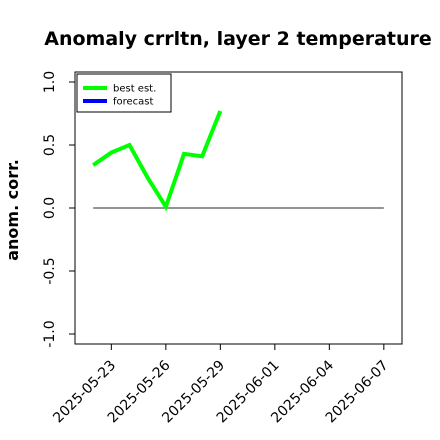 This screenshot has height=440, width=440. I want to click on y-tick-label: 1.0, so click(50, 82).